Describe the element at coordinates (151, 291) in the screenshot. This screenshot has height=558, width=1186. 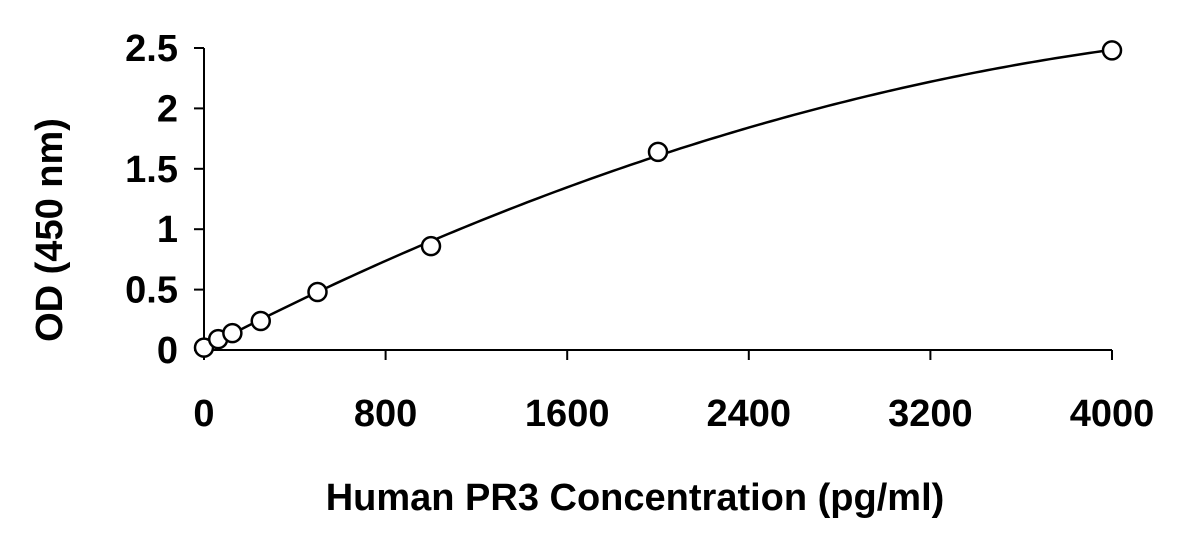
I see `y-tick-label: 0.5` at that location.